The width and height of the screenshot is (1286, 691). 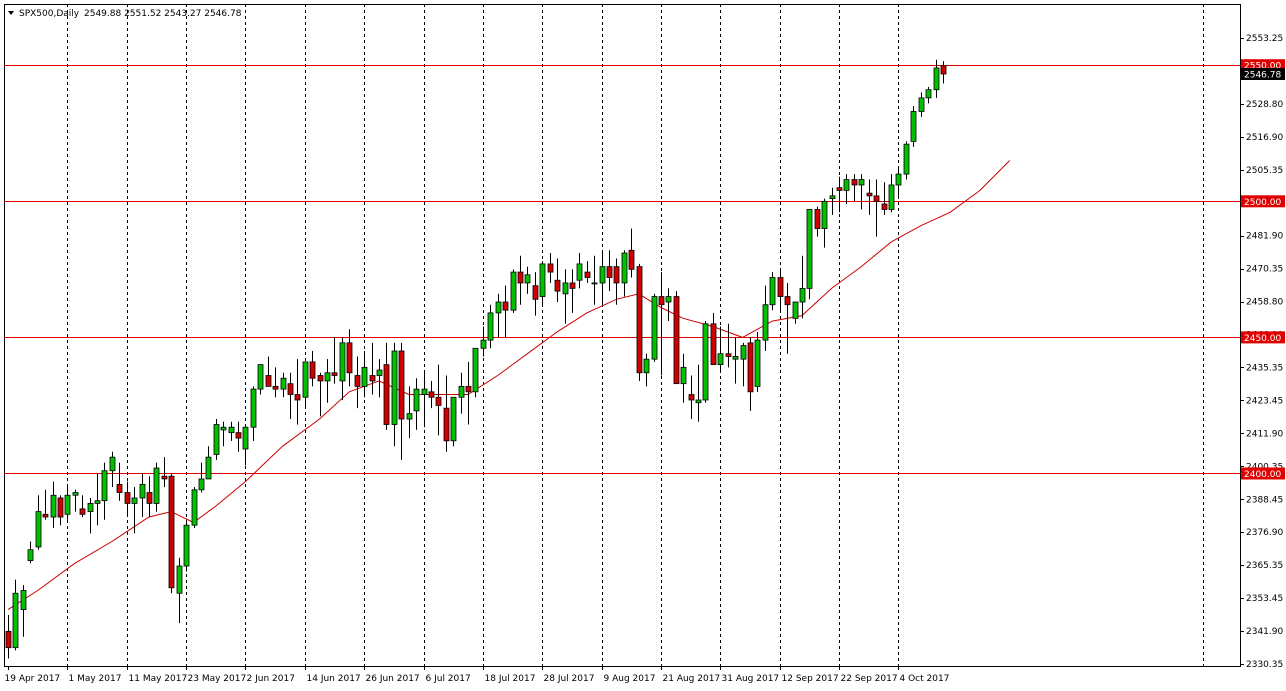 What do you see at coordinates (869, 679) in the screenshot?
I see `x-tick-label: 22 Sep 2017` at bounding box center [869, 679].